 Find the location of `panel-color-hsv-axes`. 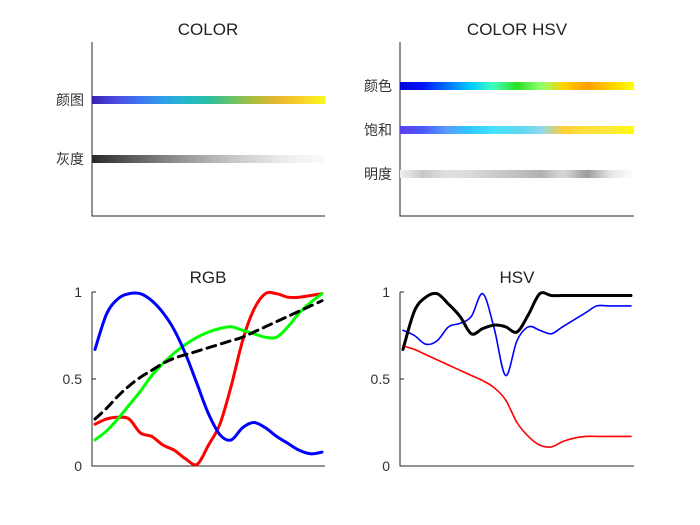

panel-color-hsv-axes is located at coordinates (516, 129).